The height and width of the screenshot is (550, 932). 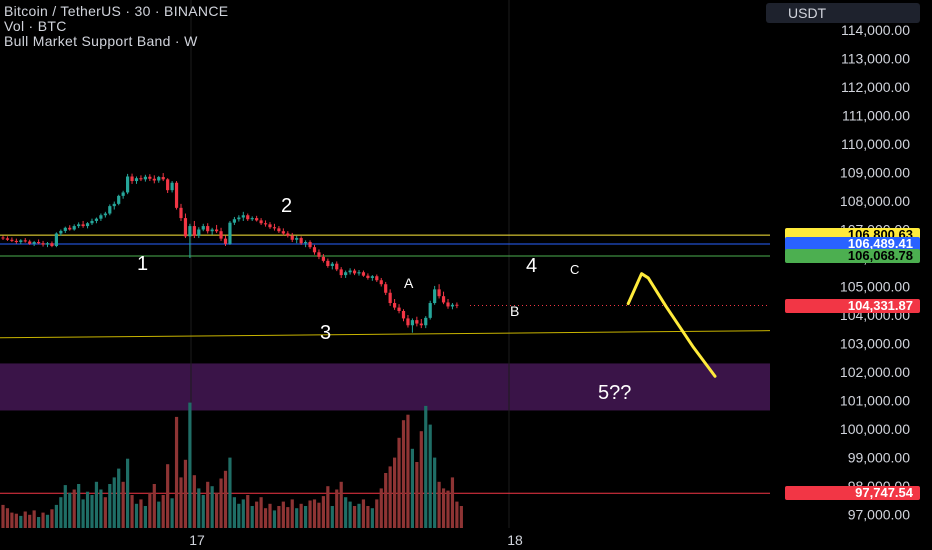 I want to click on y-tick-label: 112,000.00, so click(x=875, y=87).